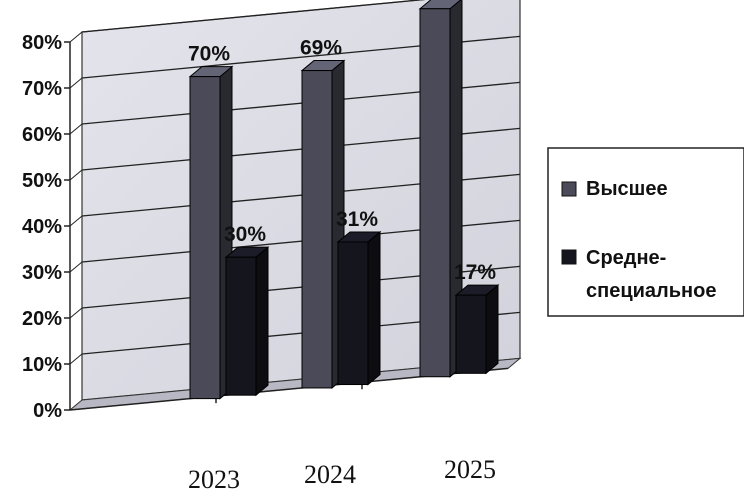  What do you see at coordinates (440, 189) in the screenshot?
I see `bar-vysshee-2025` at bounding box center [440, 189].